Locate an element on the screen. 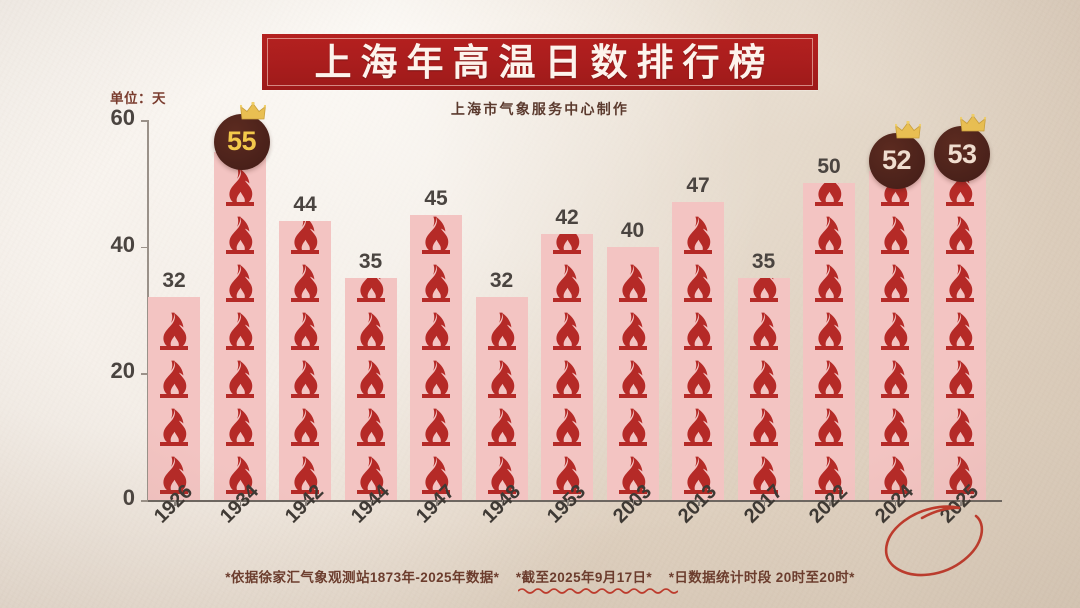  bar-1948 is located at coordinates (501, 398).